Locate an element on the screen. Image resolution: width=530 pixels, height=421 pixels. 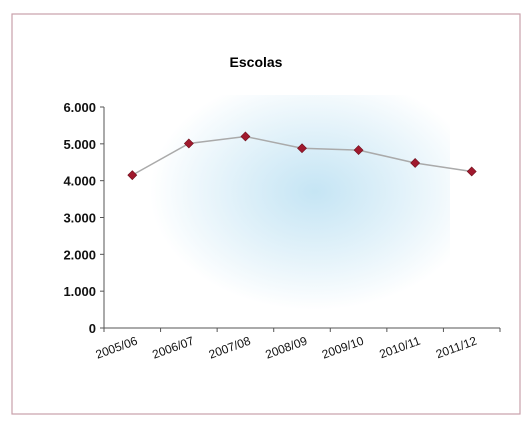
y-tick-label: 0 is located at coordinates (92, 328).